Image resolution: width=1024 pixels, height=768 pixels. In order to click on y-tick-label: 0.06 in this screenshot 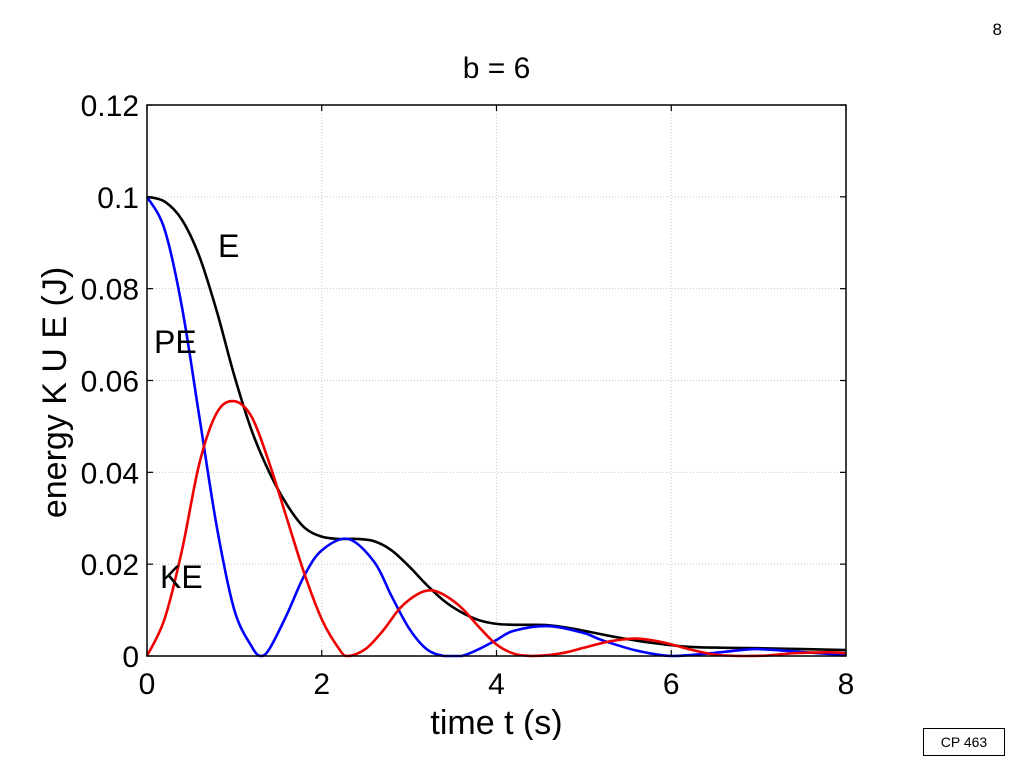, I will do `click(110, 382)`.